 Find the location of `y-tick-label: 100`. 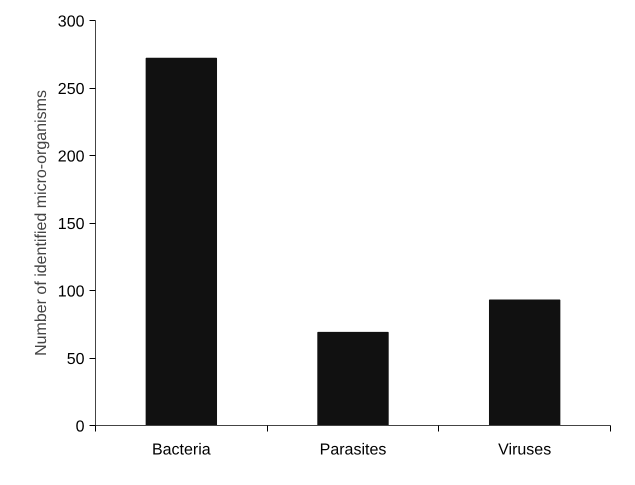

y-tick-label: 100 is located at coordinates (71, 292).